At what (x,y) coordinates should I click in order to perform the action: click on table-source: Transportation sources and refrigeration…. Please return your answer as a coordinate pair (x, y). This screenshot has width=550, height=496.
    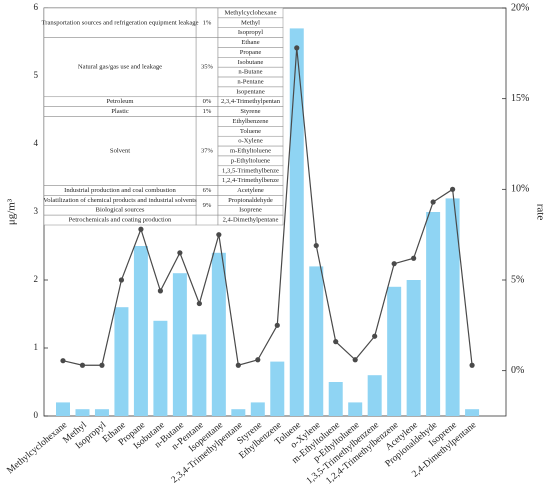
    Looking at the image, I should click on (119, 22).